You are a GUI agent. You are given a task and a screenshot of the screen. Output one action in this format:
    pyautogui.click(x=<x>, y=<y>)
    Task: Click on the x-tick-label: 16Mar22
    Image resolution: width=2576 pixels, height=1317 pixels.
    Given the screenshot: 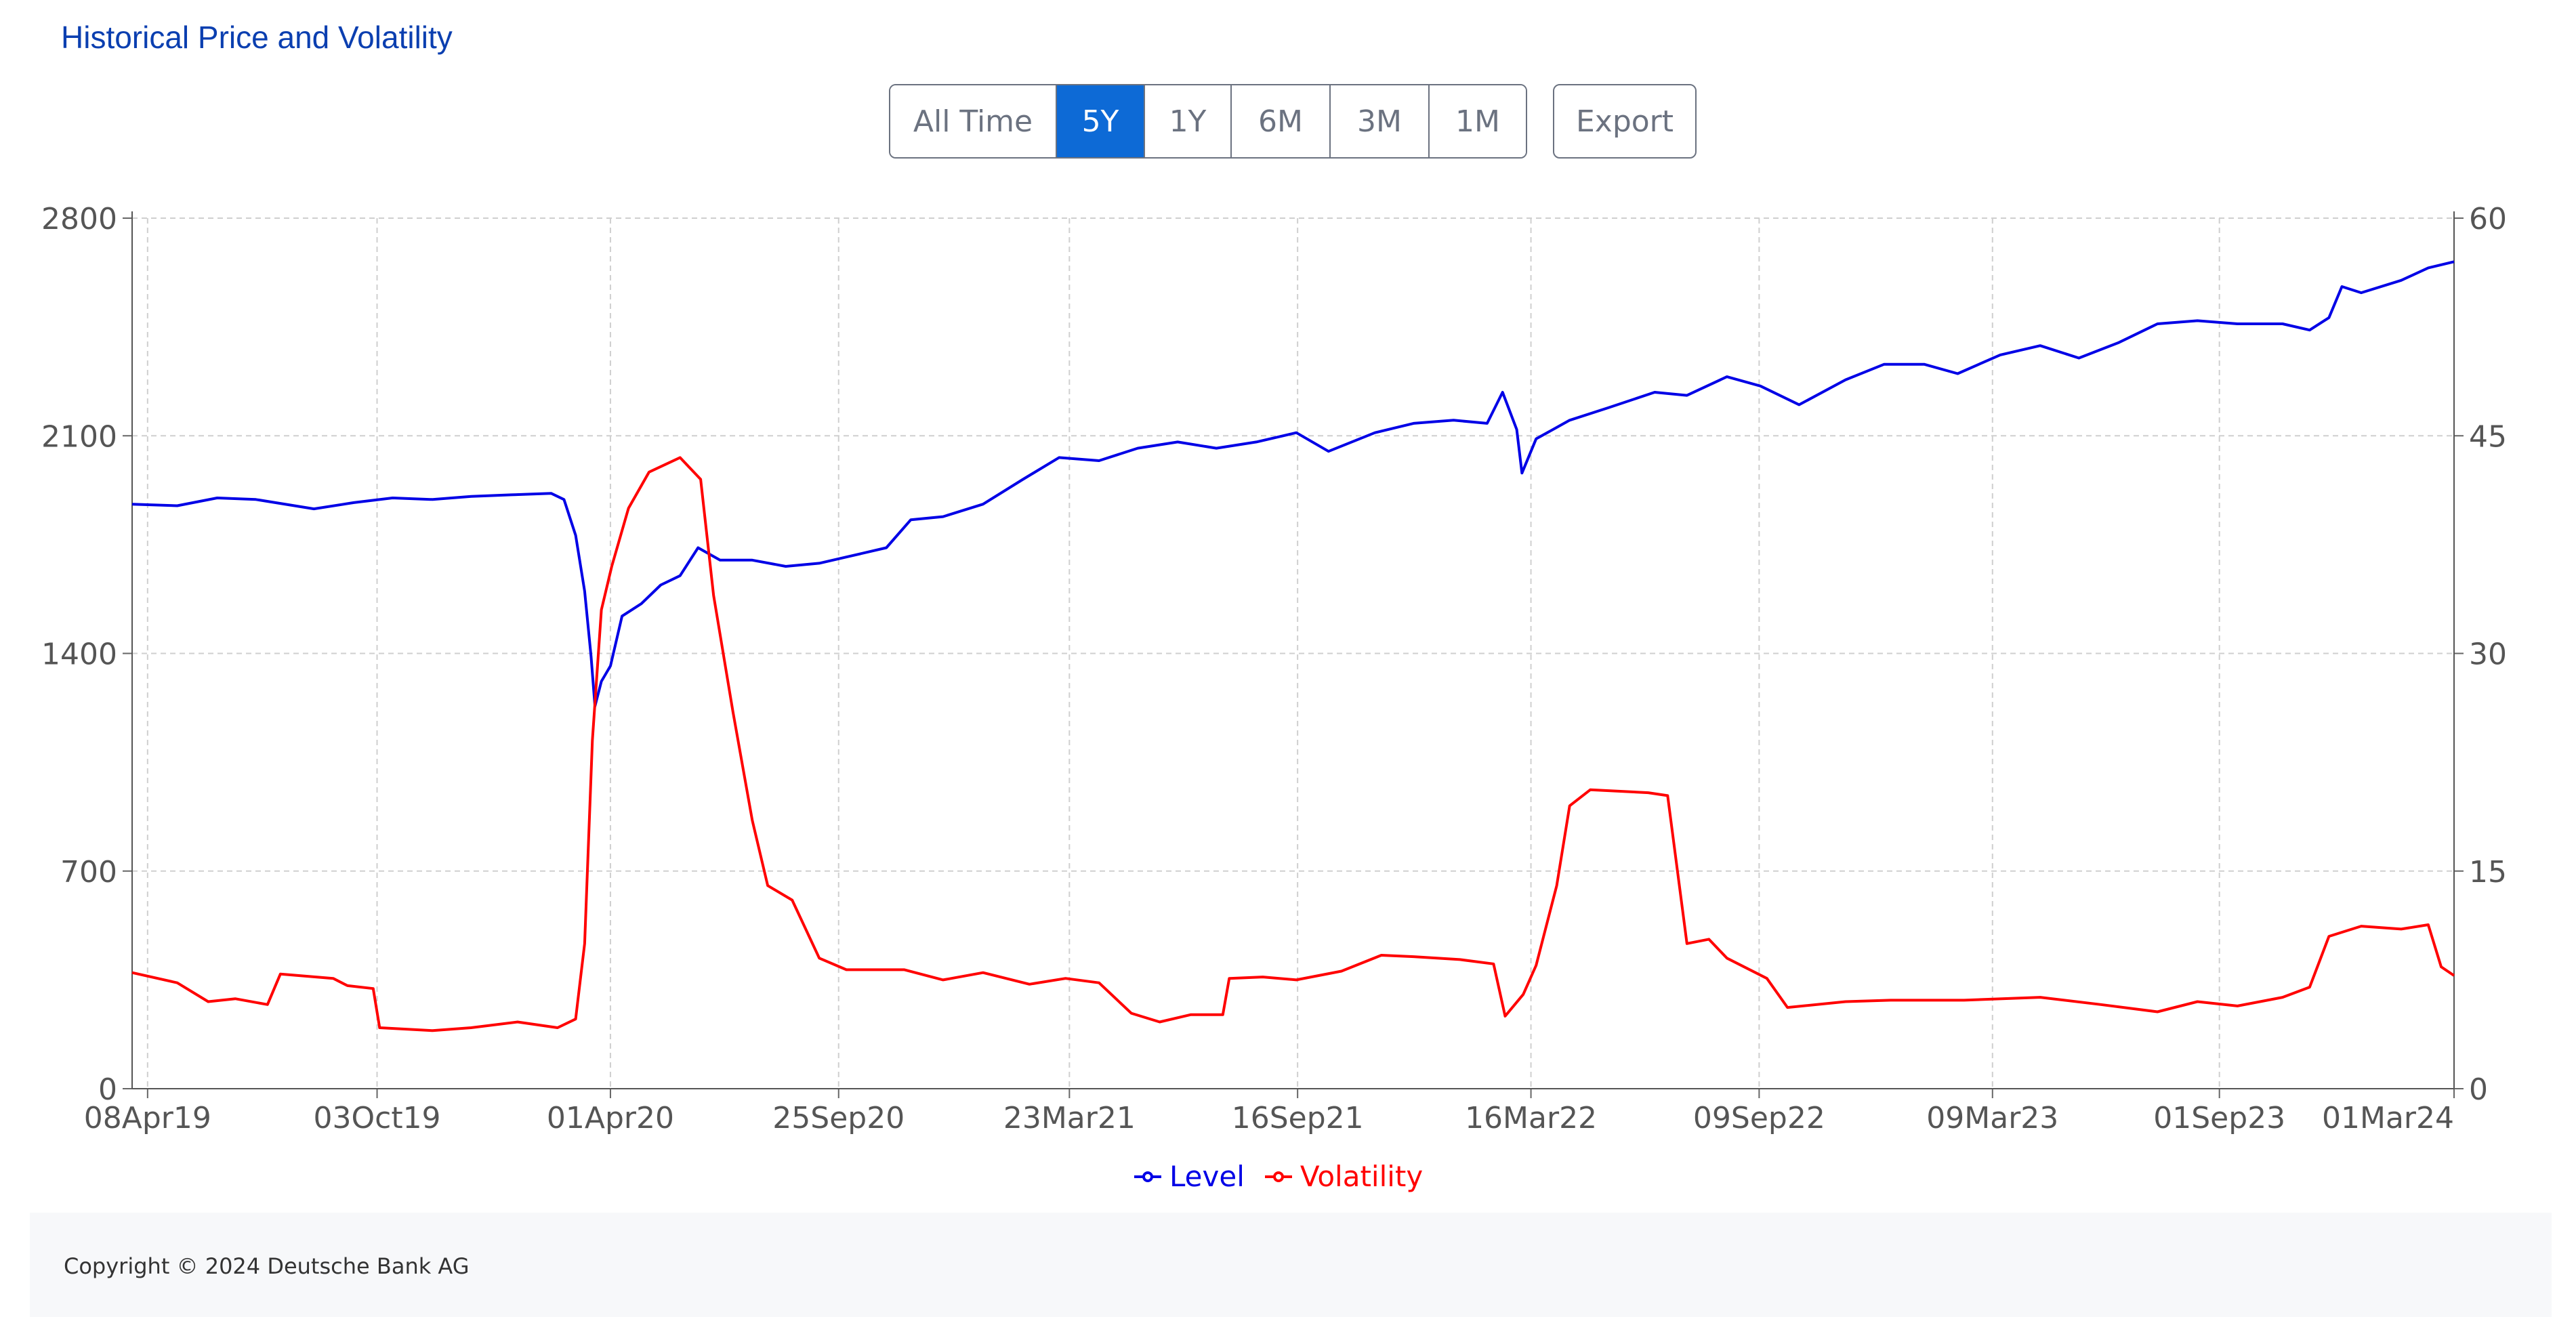 What is the action you would take?
    pyautogui.click(x=1531, y=1118)
    